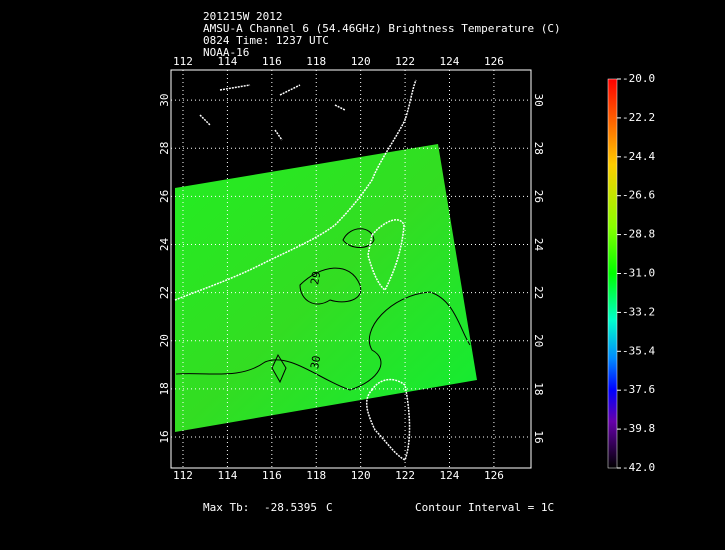 The width and height of the screenshot is (725, 550). Describe the element at coordinates (638, 389) in the screenshot. I see `colorbar-label: -37.6` at that location.